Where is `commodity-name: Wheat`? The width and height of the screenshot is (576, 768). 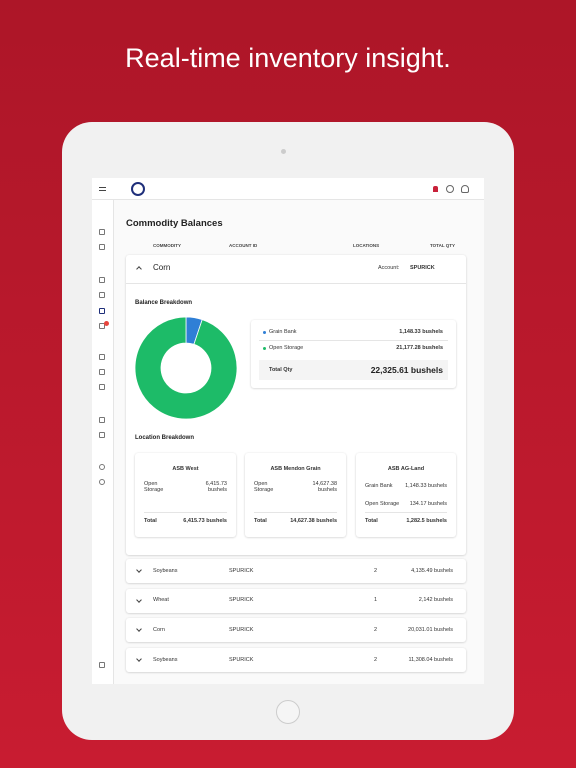 commodity-name: Wheat is located at coordinates (161, 600).